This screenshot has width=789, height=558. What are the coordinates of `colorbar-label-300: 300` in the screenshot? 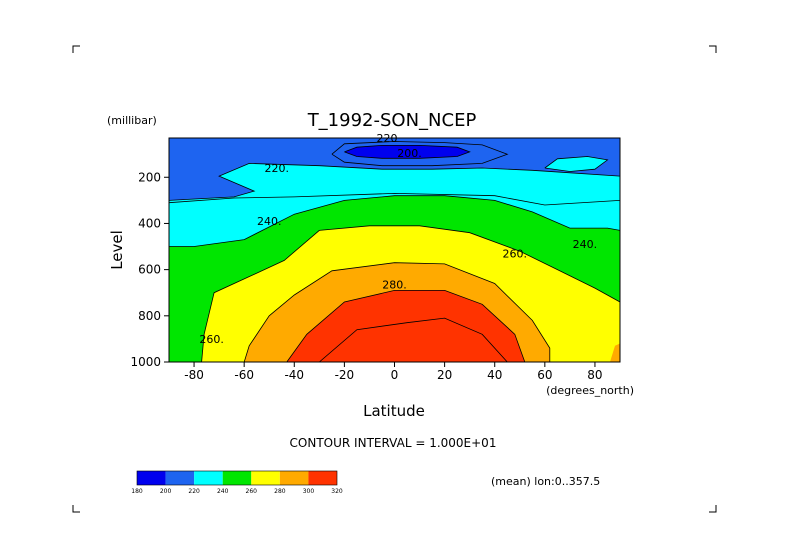 It's located at (309, 491).